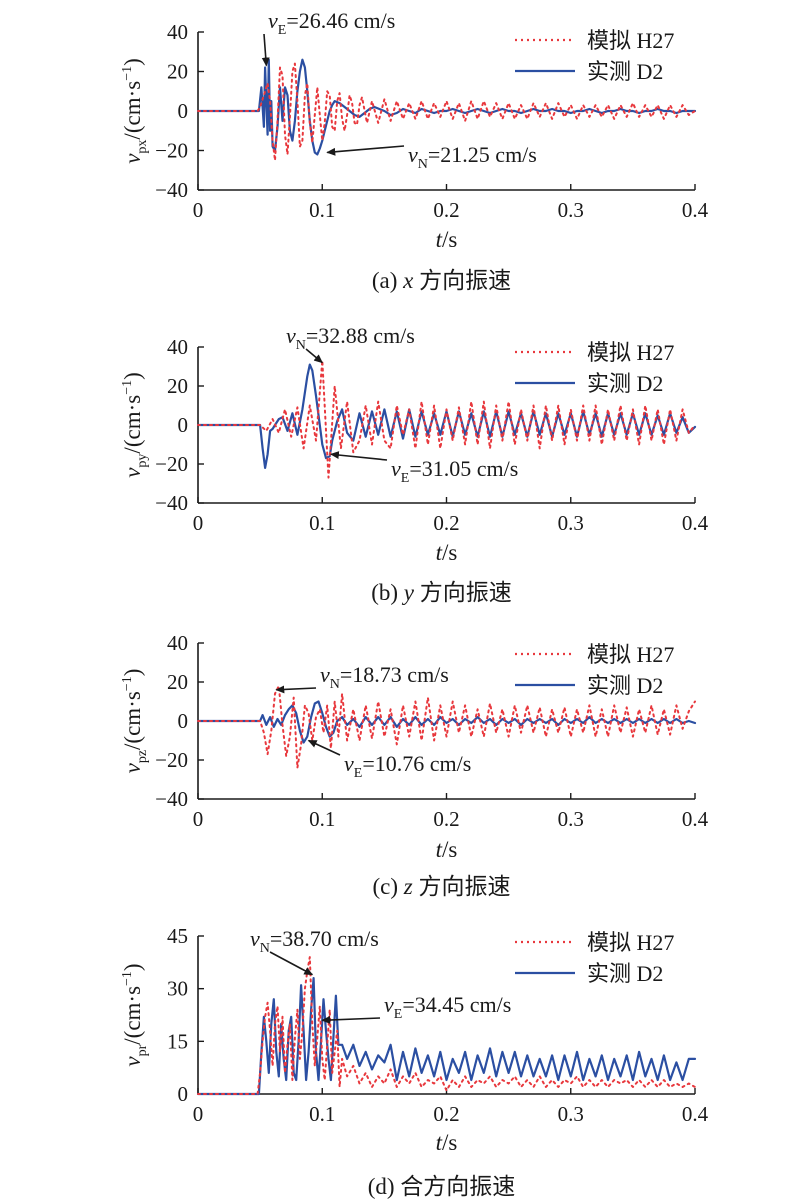  Describe the element at coordinates (442, 886) in the screenshot. I see `panel-caption: (c) z 方向振速` at that location.